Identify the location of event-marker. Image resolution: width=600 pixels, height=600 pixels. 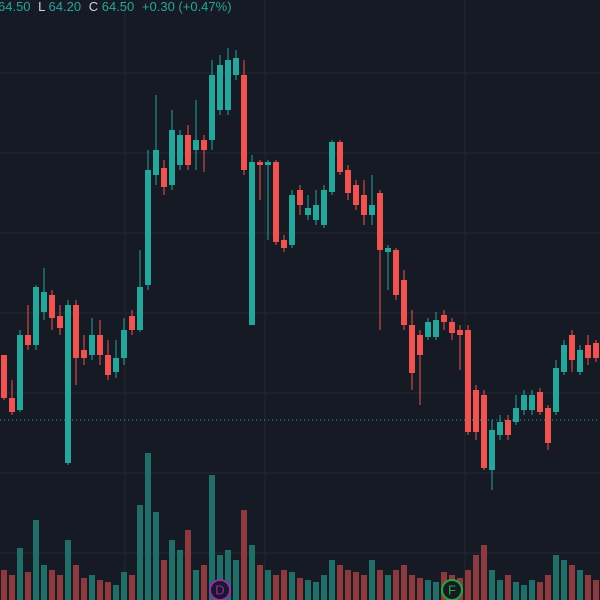
(452, 589).